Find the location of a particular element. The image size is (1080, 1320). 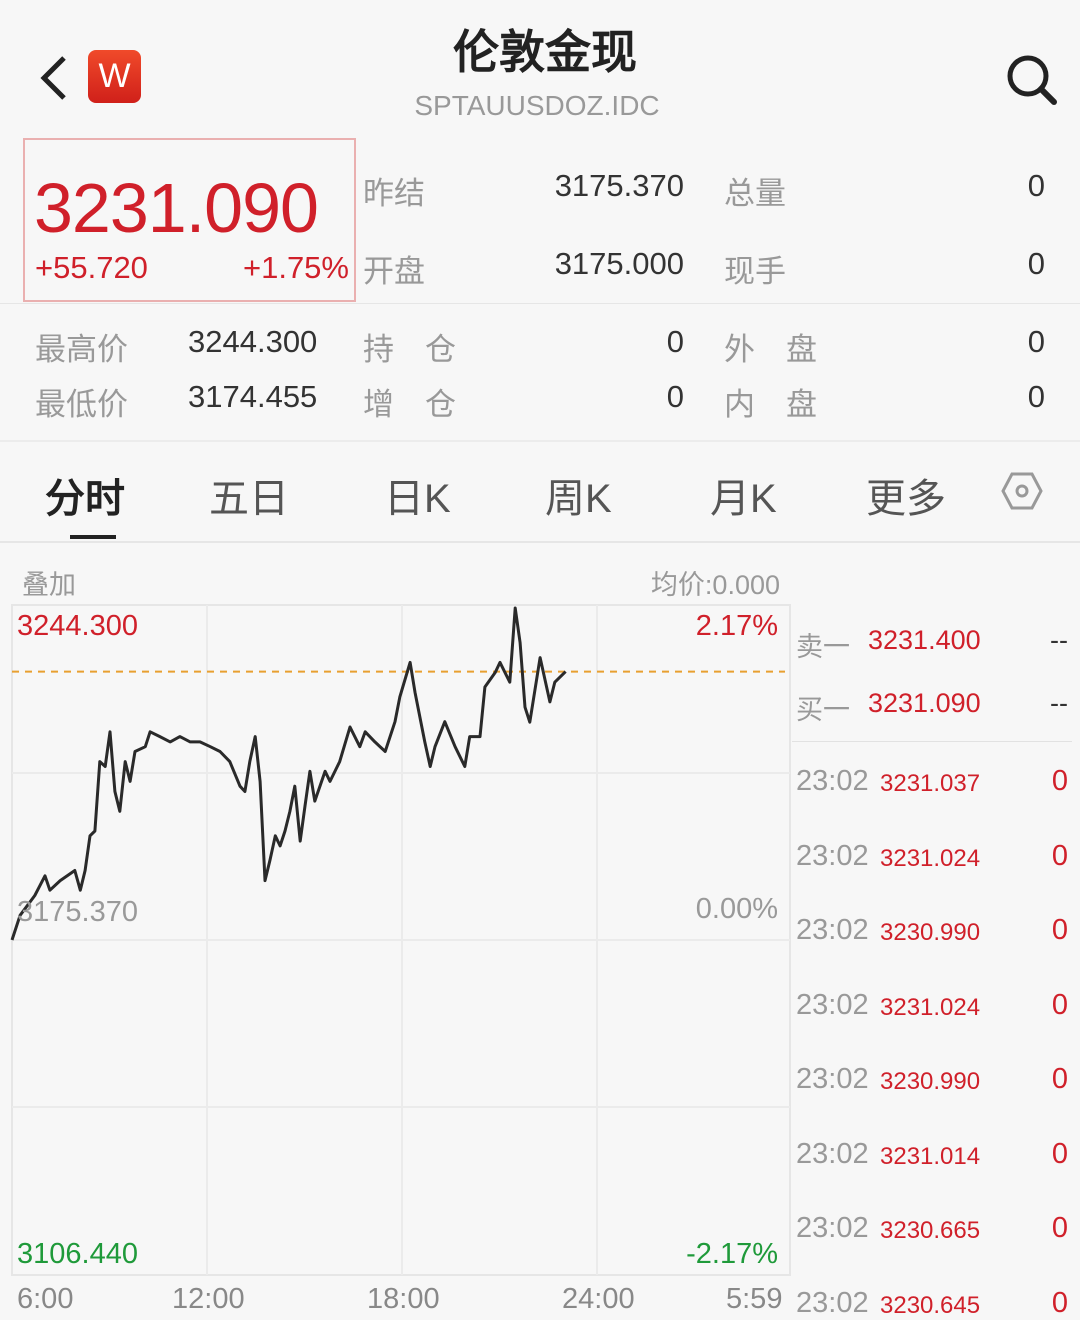

stat-label: 昨结 is located at coordinates (394, 193).